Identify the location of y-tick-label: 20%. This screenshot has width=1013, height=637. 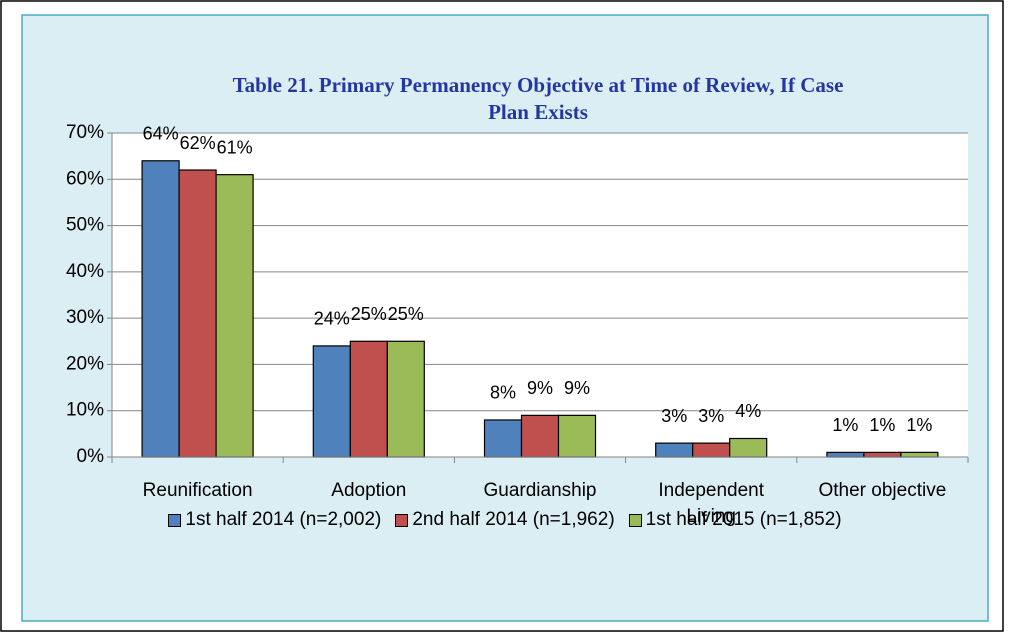
(85, 363).